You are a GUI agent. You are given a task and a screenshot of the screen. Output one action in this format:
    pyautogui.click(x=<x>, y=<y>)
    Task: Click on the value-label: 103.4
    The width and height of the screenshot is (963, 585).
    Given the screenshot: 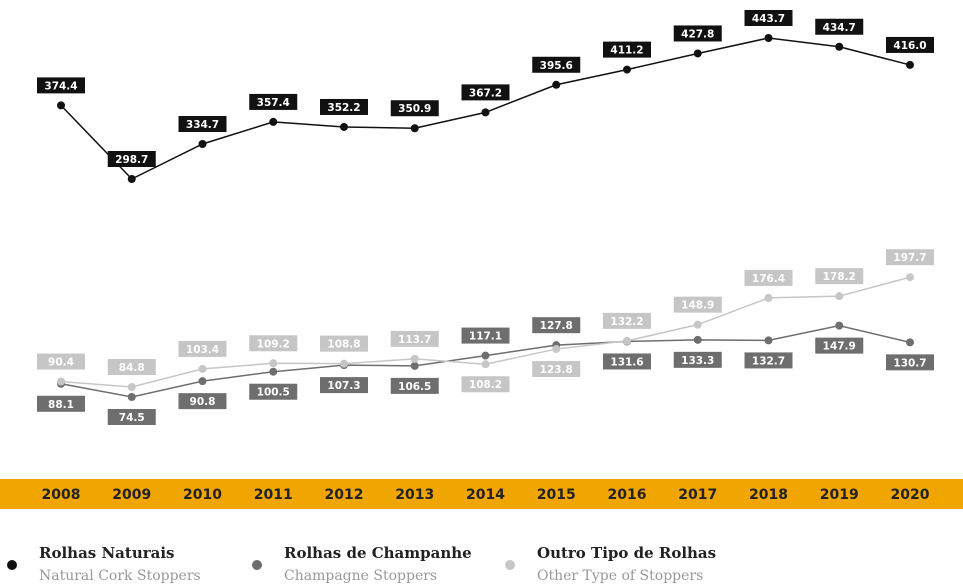 What is the action you would take?
    pyautogui.click(x=202, y=350)
    